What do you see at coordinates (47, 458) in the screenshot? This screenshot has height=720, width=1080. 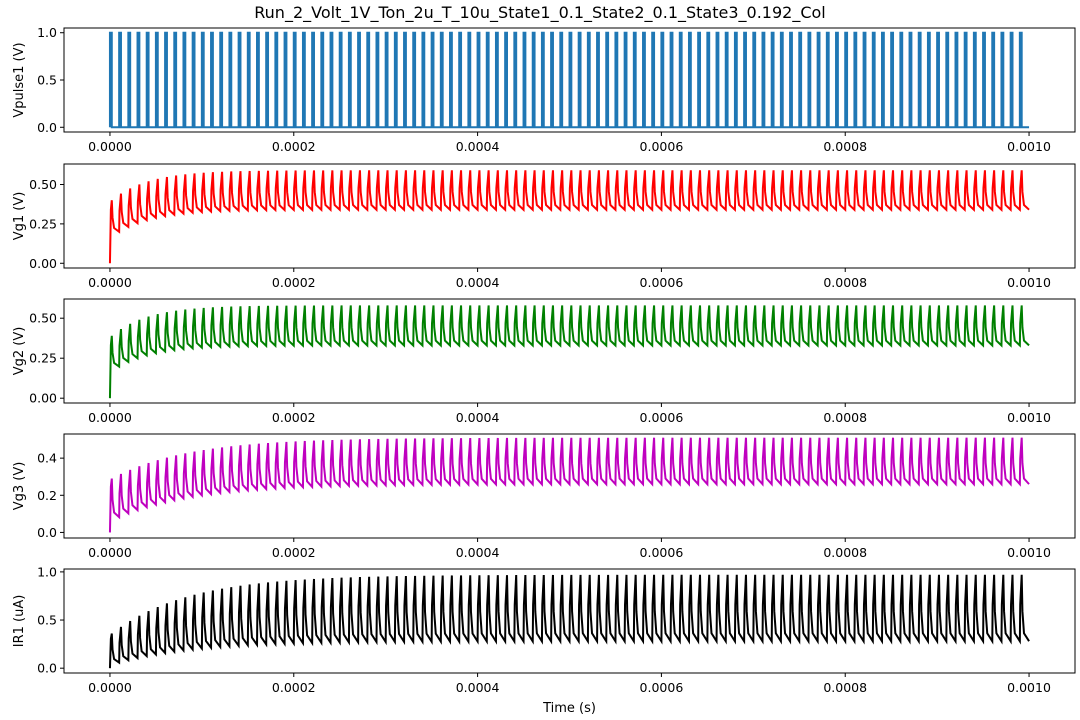 I see `y-tick-label: 0.4` at bounding box center [47, 458].